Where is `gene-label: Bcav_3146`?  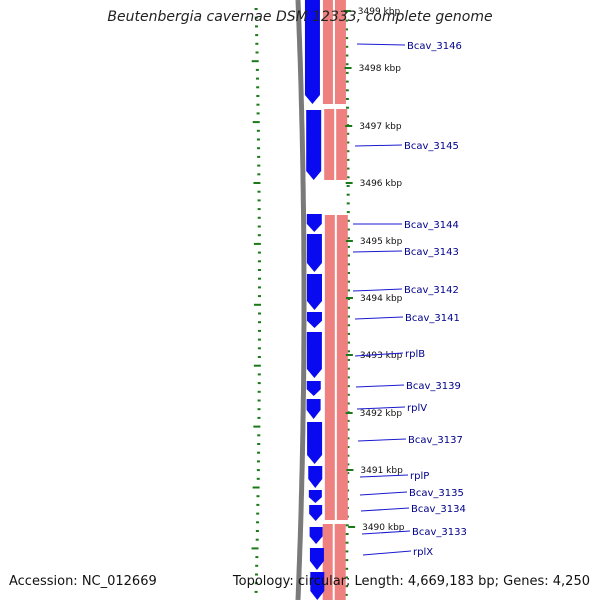
gene-label: Bcav_3146 is located at coordinates (434, 46).